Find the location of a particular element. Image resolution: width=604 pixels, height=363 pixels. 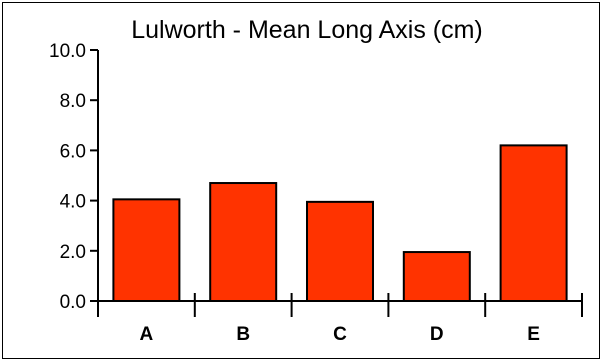

y-tick-label: 10.0 is located at coordinates (67, 51).